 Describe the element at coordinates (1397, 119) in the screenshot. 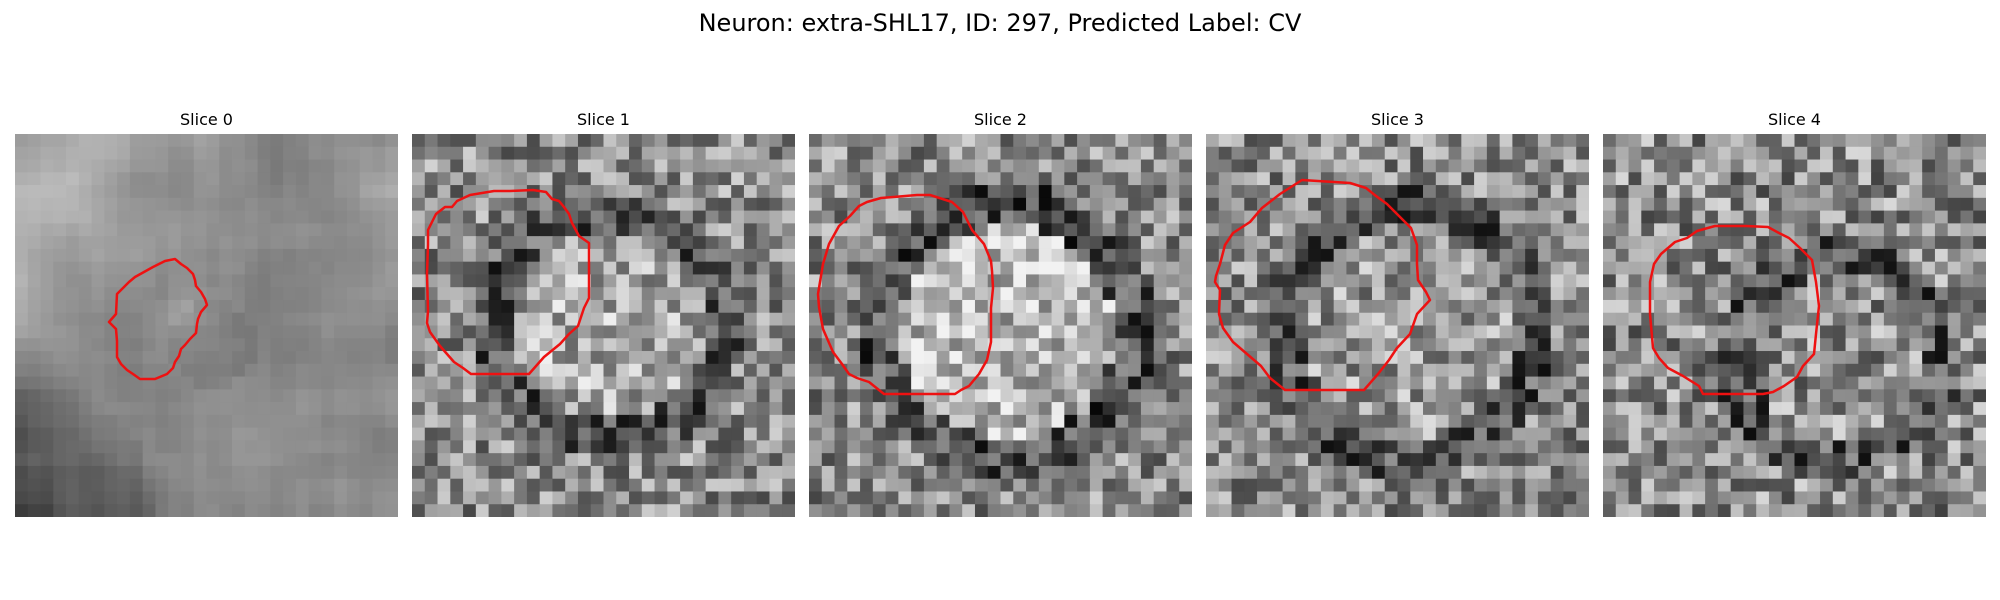

I see `slice-title: Slice 3` at that location.